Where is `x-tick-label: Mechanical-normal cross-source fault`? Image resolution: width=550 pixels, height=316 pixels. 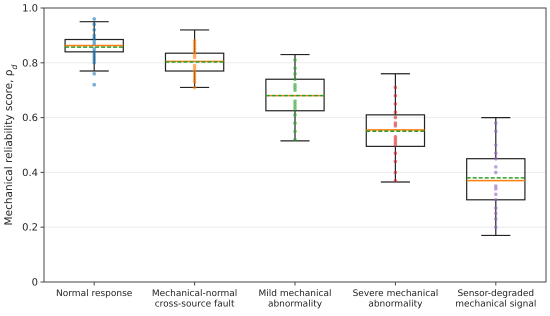
x-tick-label: Mechanical-normal cross-source fault is located at coordinates (195, 299).